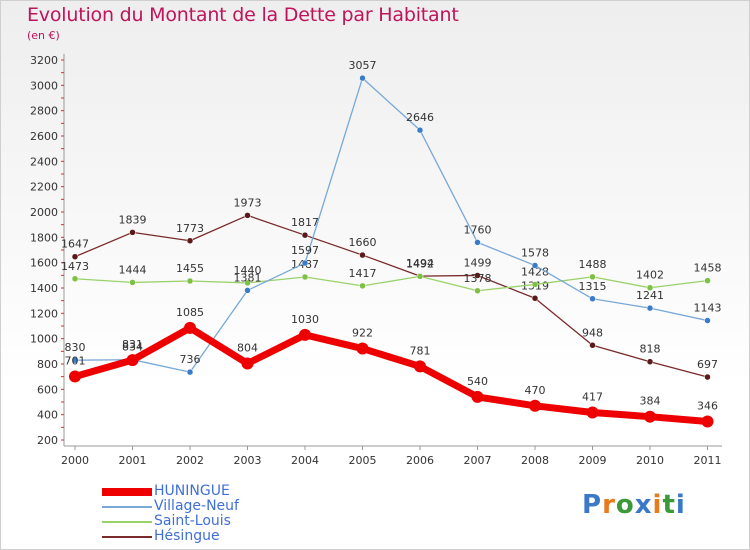  Describe the element at coordinates (44, 111) in the screenshot. I see `y-tick-label: 2800` at that location.